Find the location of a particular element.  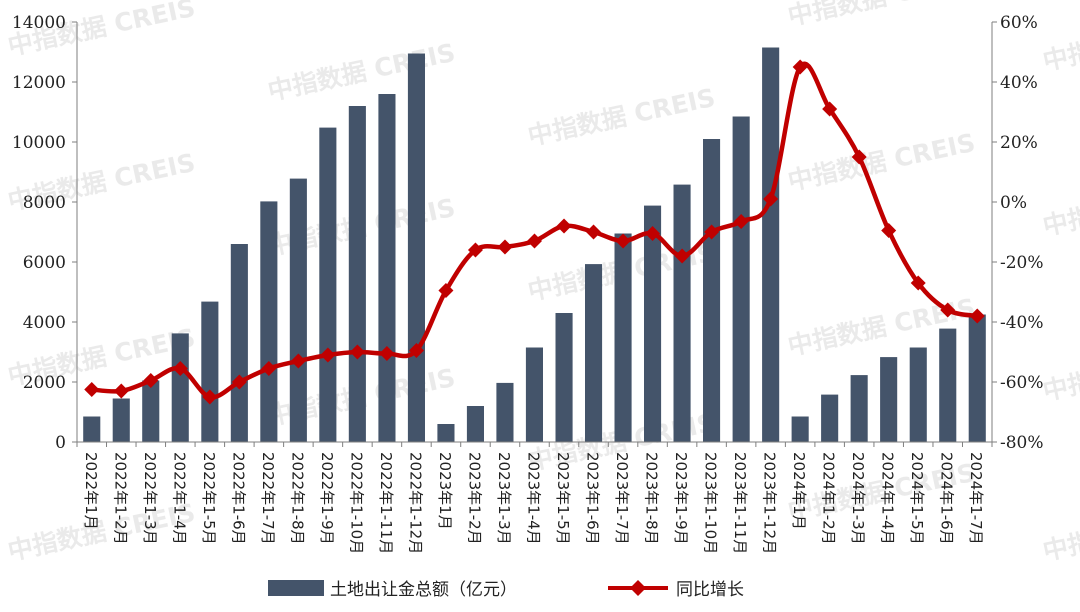

x-category-label: 2022年1-4月 is located at coordinates (179, 498).